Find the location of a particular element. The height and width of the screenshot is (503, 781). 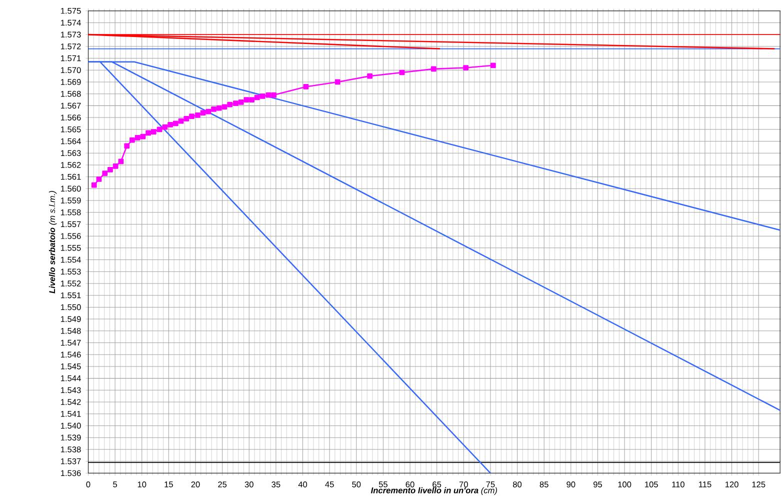

y-tick-label: 1.568 is located at coordinates (71, 94).